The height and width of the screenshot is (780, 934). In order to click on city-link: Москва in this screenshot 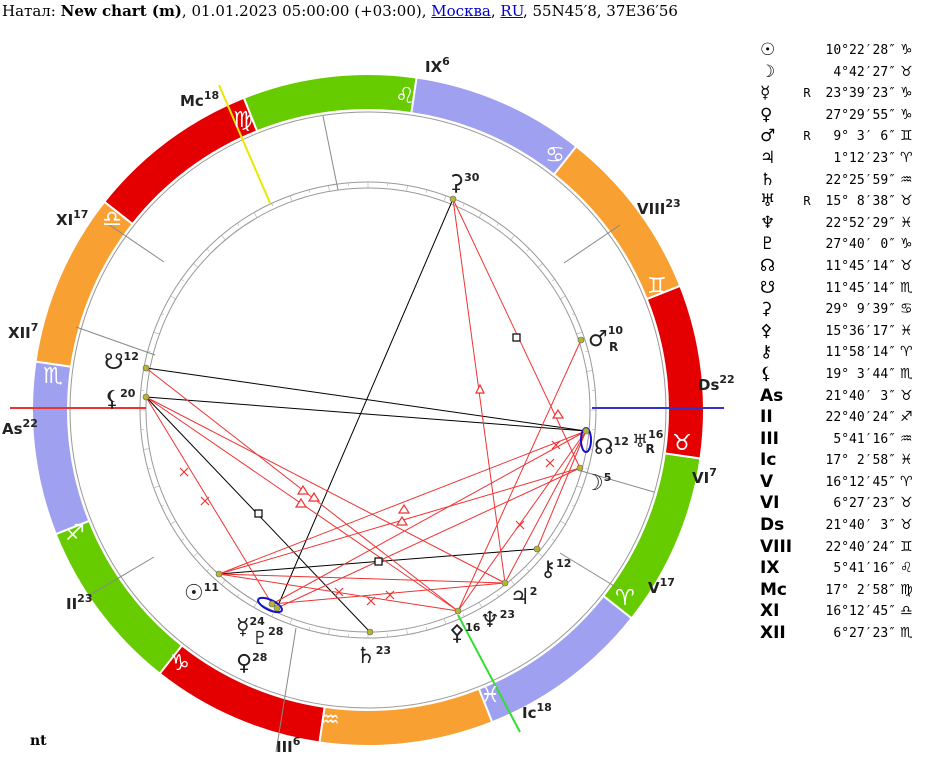, I will do `click(461, 11)`.